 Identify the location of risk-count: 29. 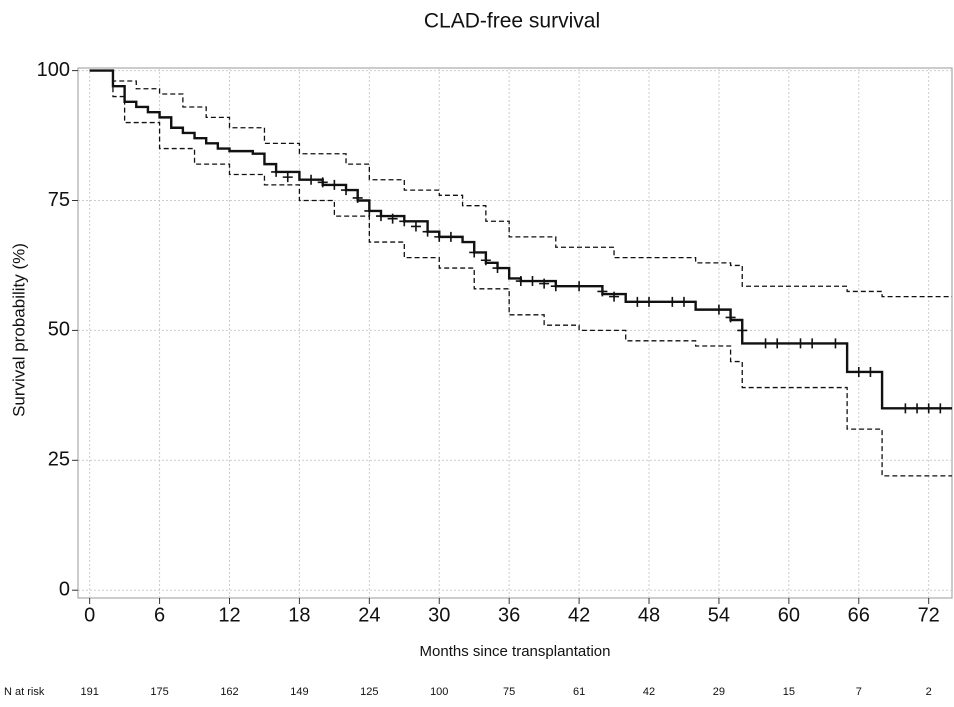
(719, 692).